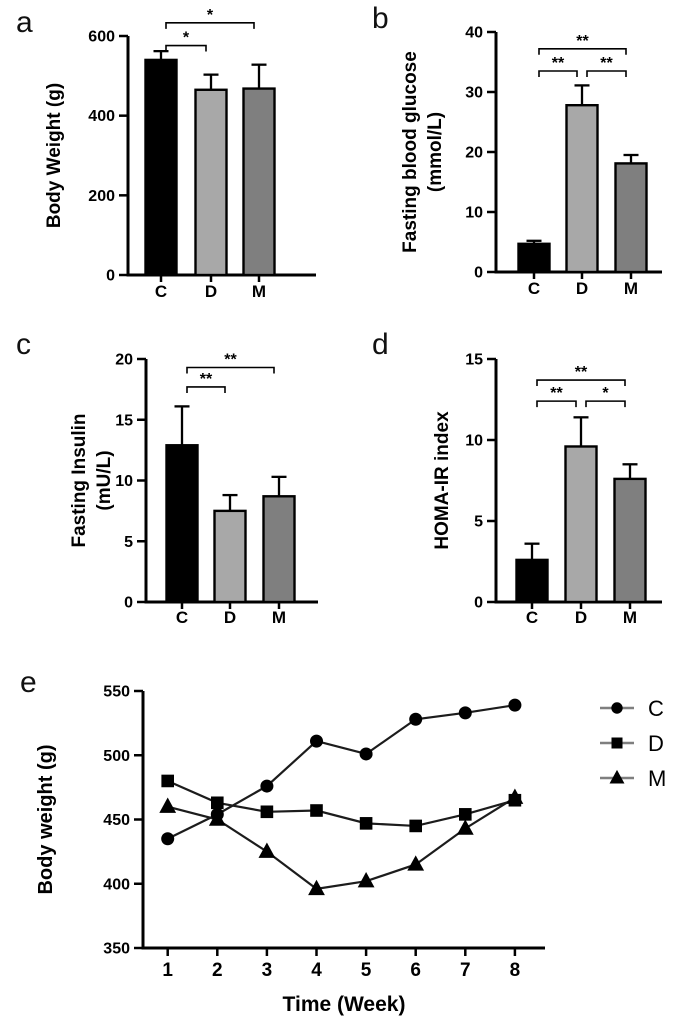 The width and height of the screenshot is (688, 1024). What do you see at coordinates (128, 542) in the screenshot?
I see `y-tick-label: 5` at bounding box center [128, 542].